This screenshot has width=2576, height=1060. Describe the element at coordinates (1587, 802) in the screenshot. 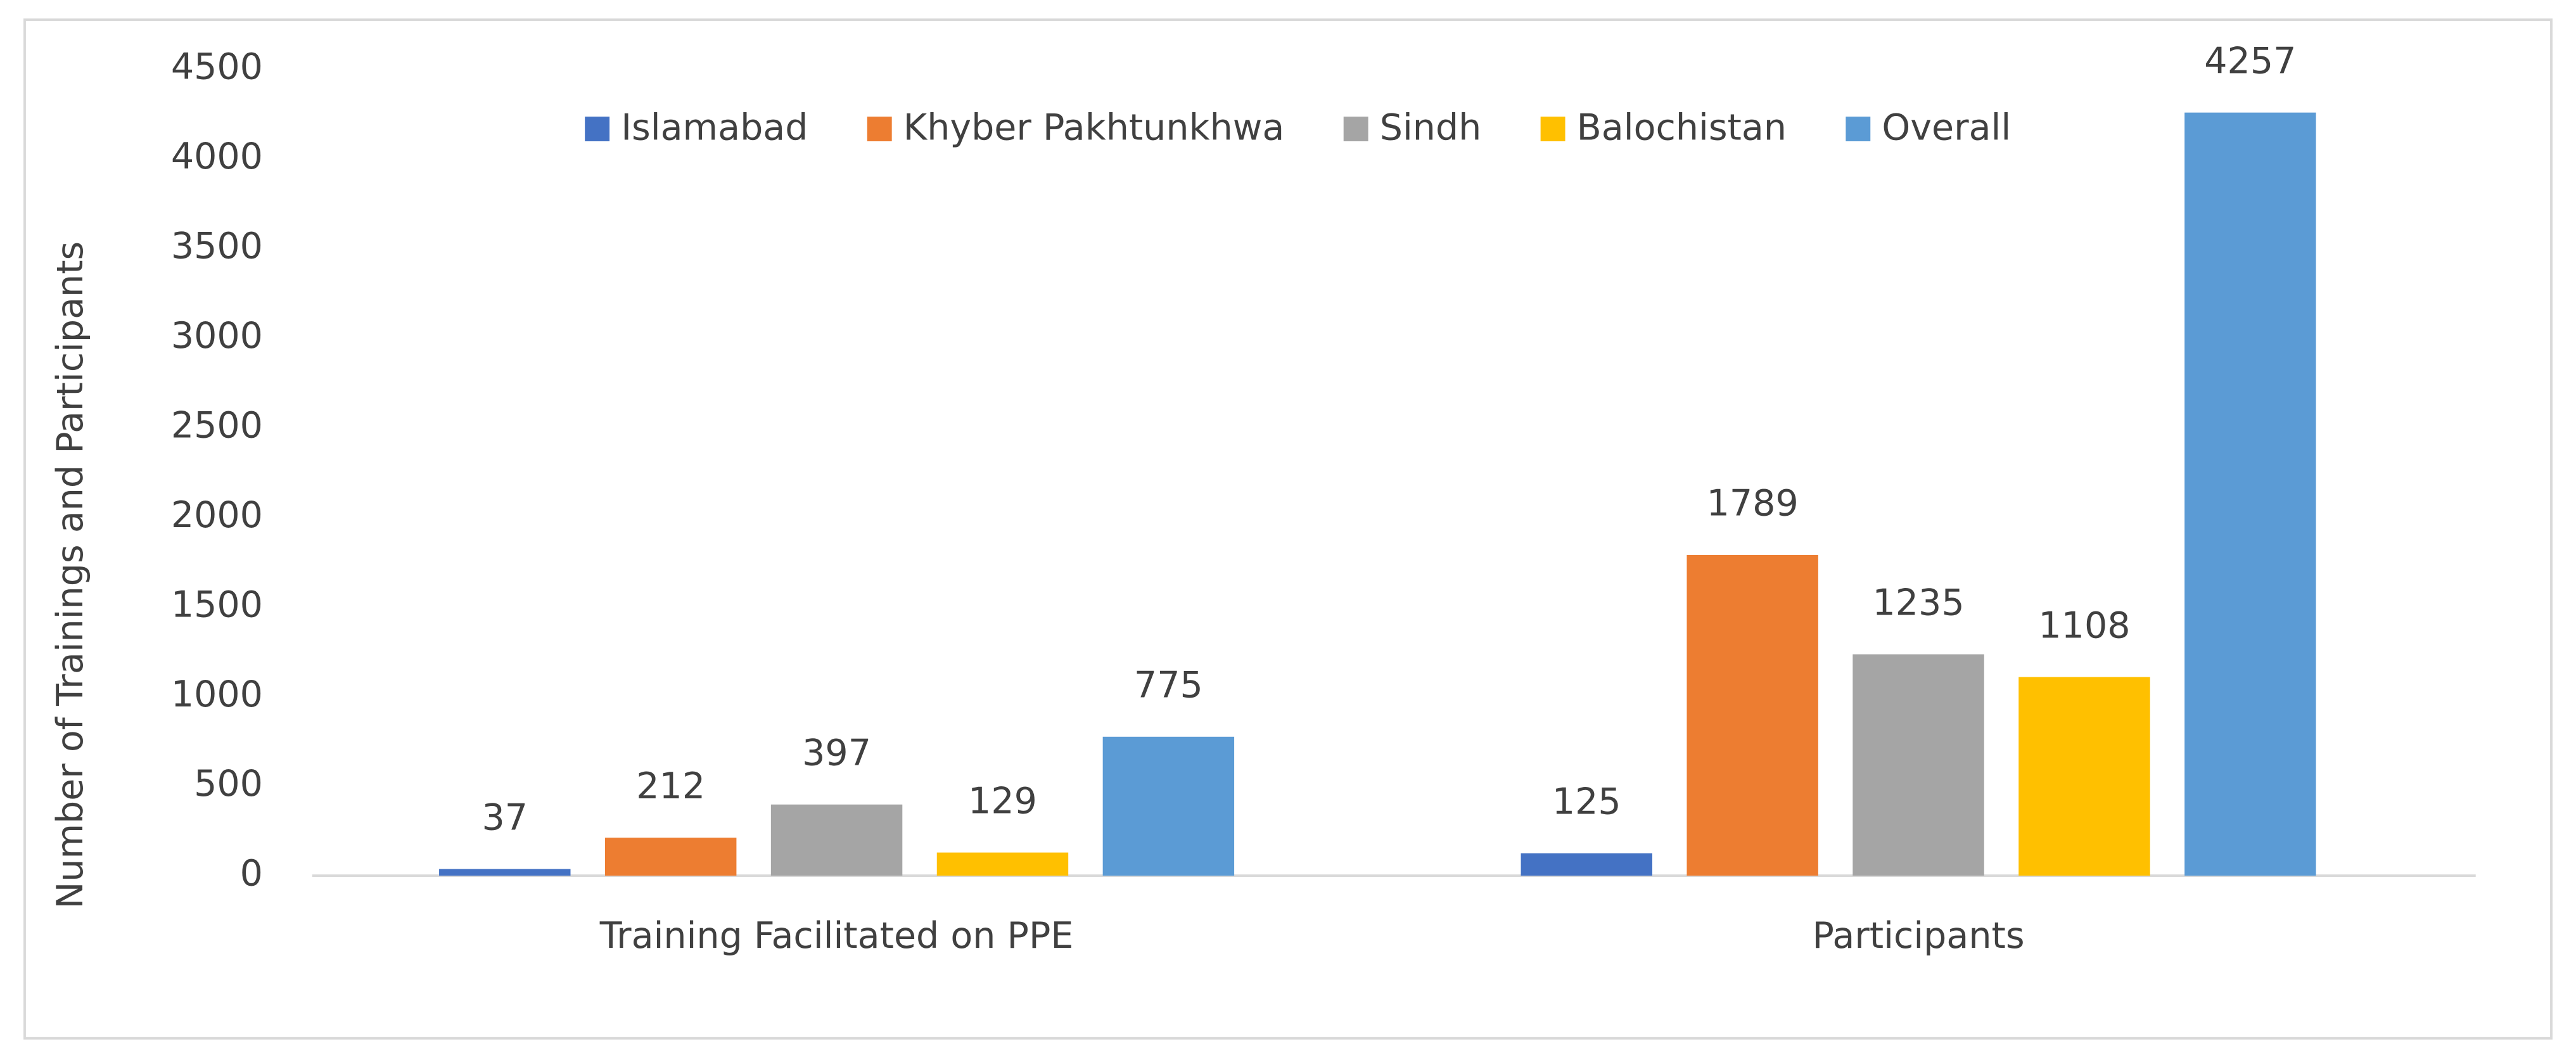

I see `data-label: 125` at that location.